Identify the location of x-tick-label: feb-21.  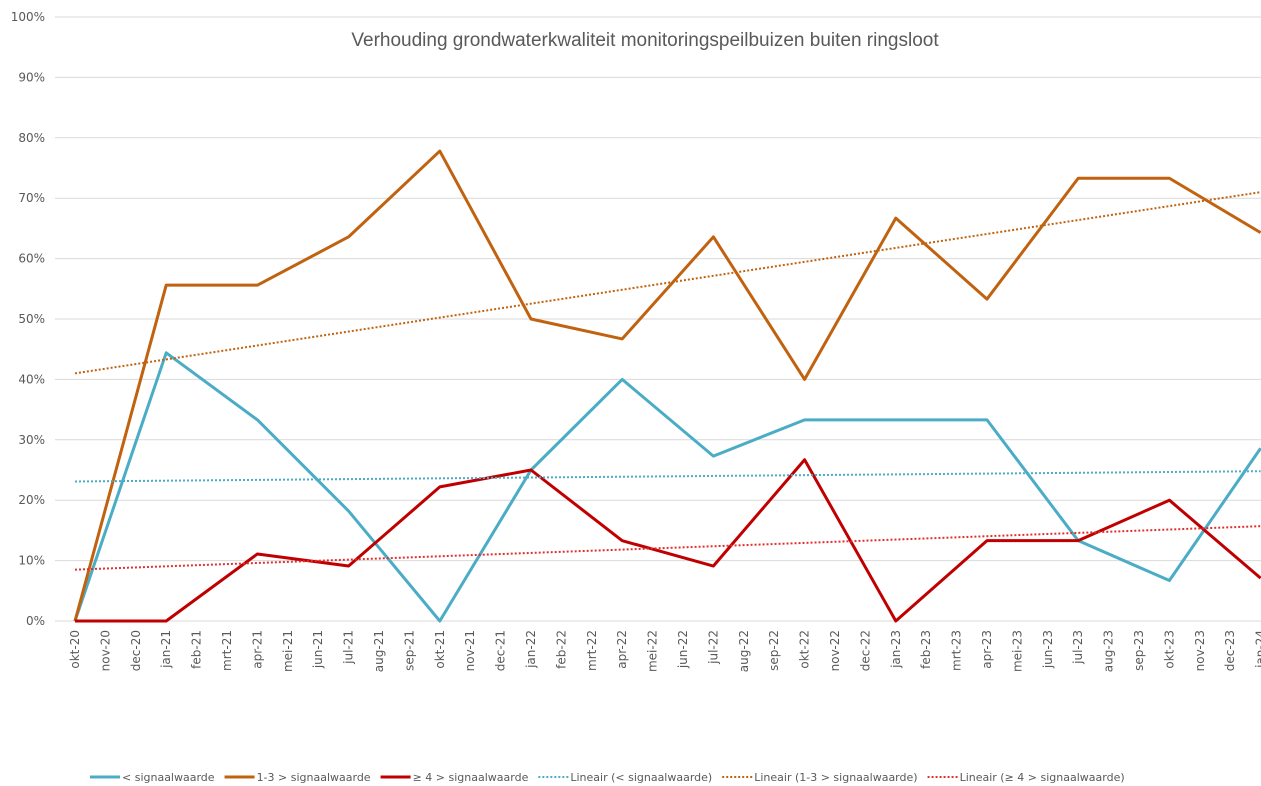
(197, 649).